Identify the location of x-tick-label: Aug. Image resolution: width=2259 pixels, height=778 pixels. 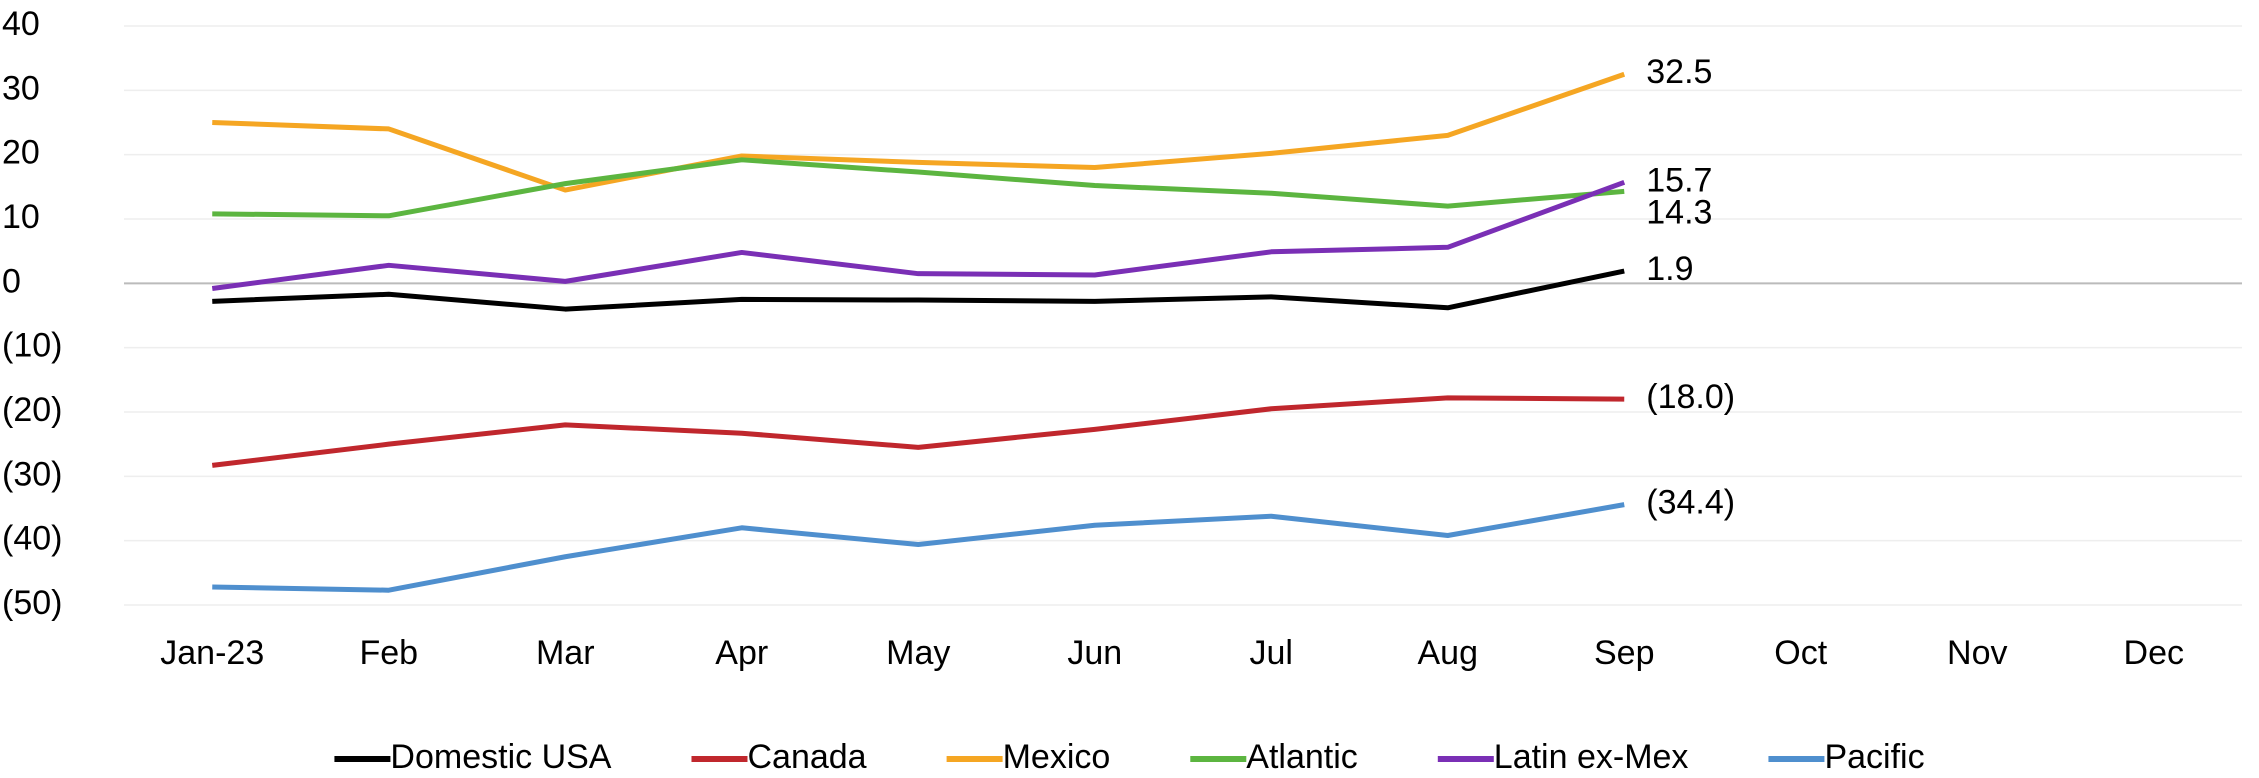
(1448, 653).